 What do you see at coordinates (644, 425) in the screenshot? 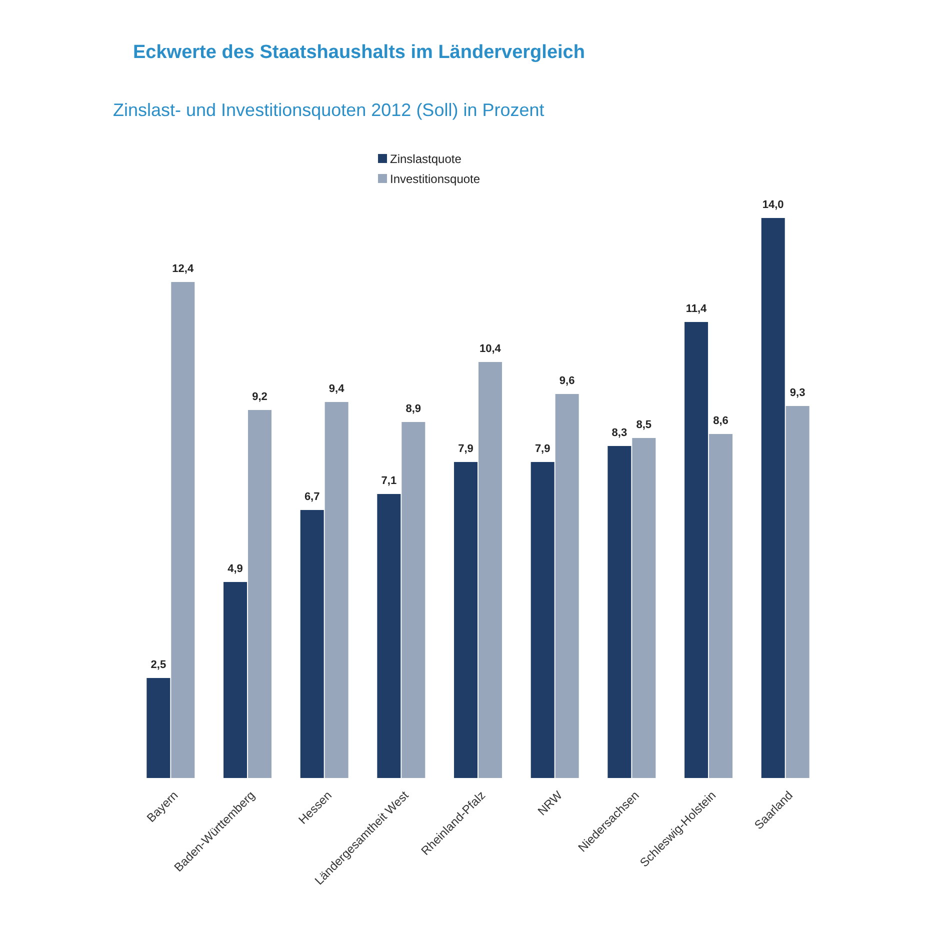
I see `data-label: 8,5` at bounding box center [644, 425].